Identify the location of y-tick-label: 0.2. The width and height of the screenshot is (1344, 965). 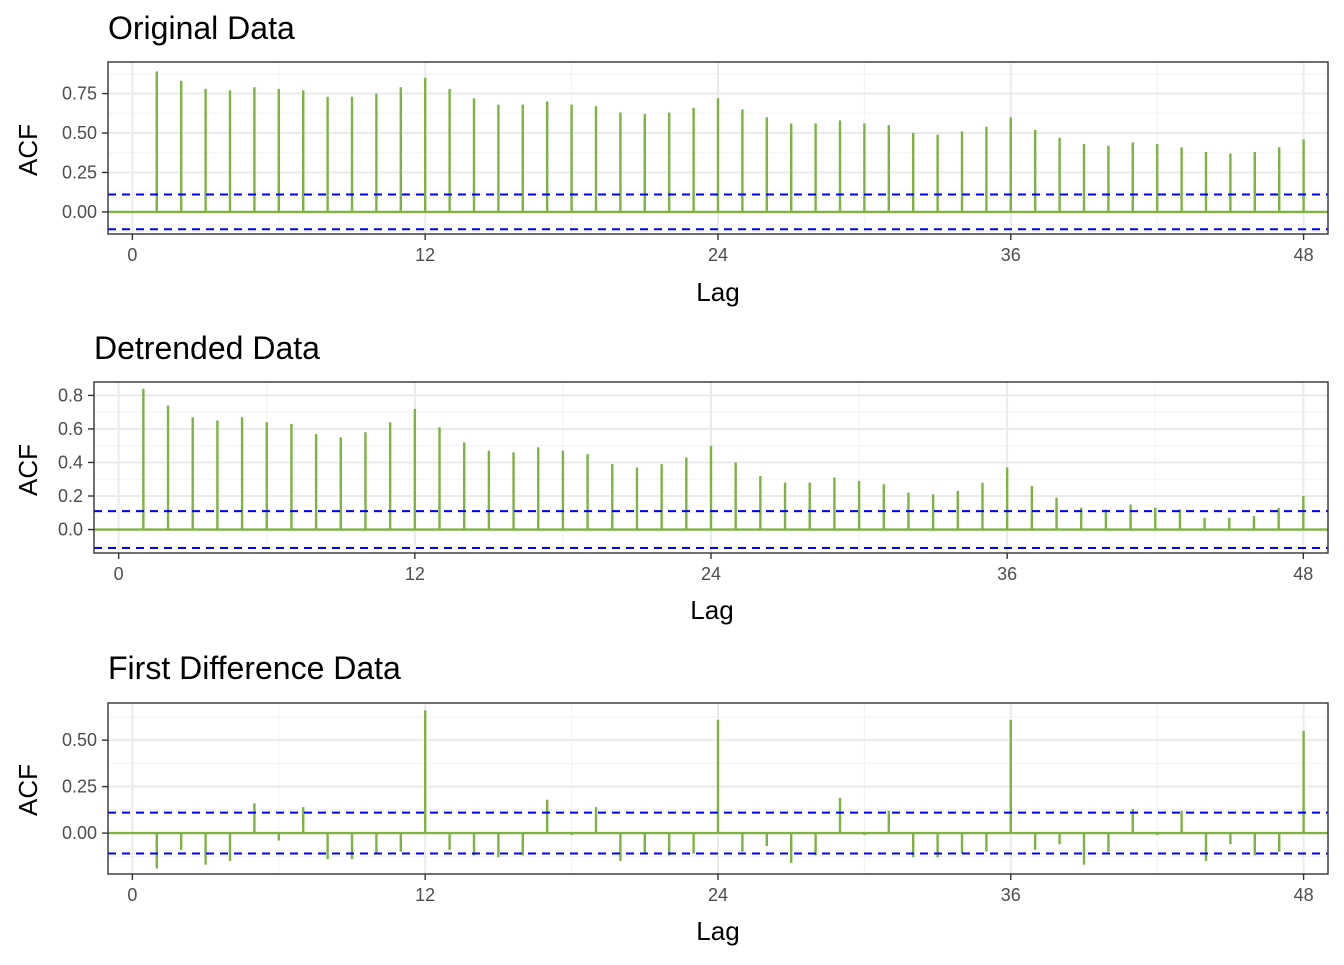
(70, 496).